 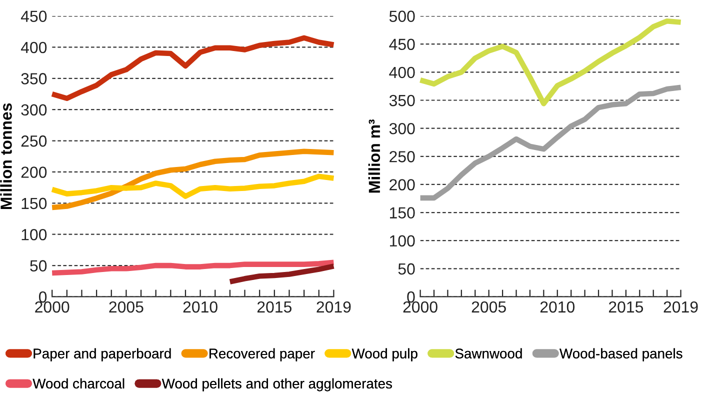 What do you see at coordinates (374, 156) in the screenshot?
I see `y-axis-title: Million m³` at bounding box center [374, 156].